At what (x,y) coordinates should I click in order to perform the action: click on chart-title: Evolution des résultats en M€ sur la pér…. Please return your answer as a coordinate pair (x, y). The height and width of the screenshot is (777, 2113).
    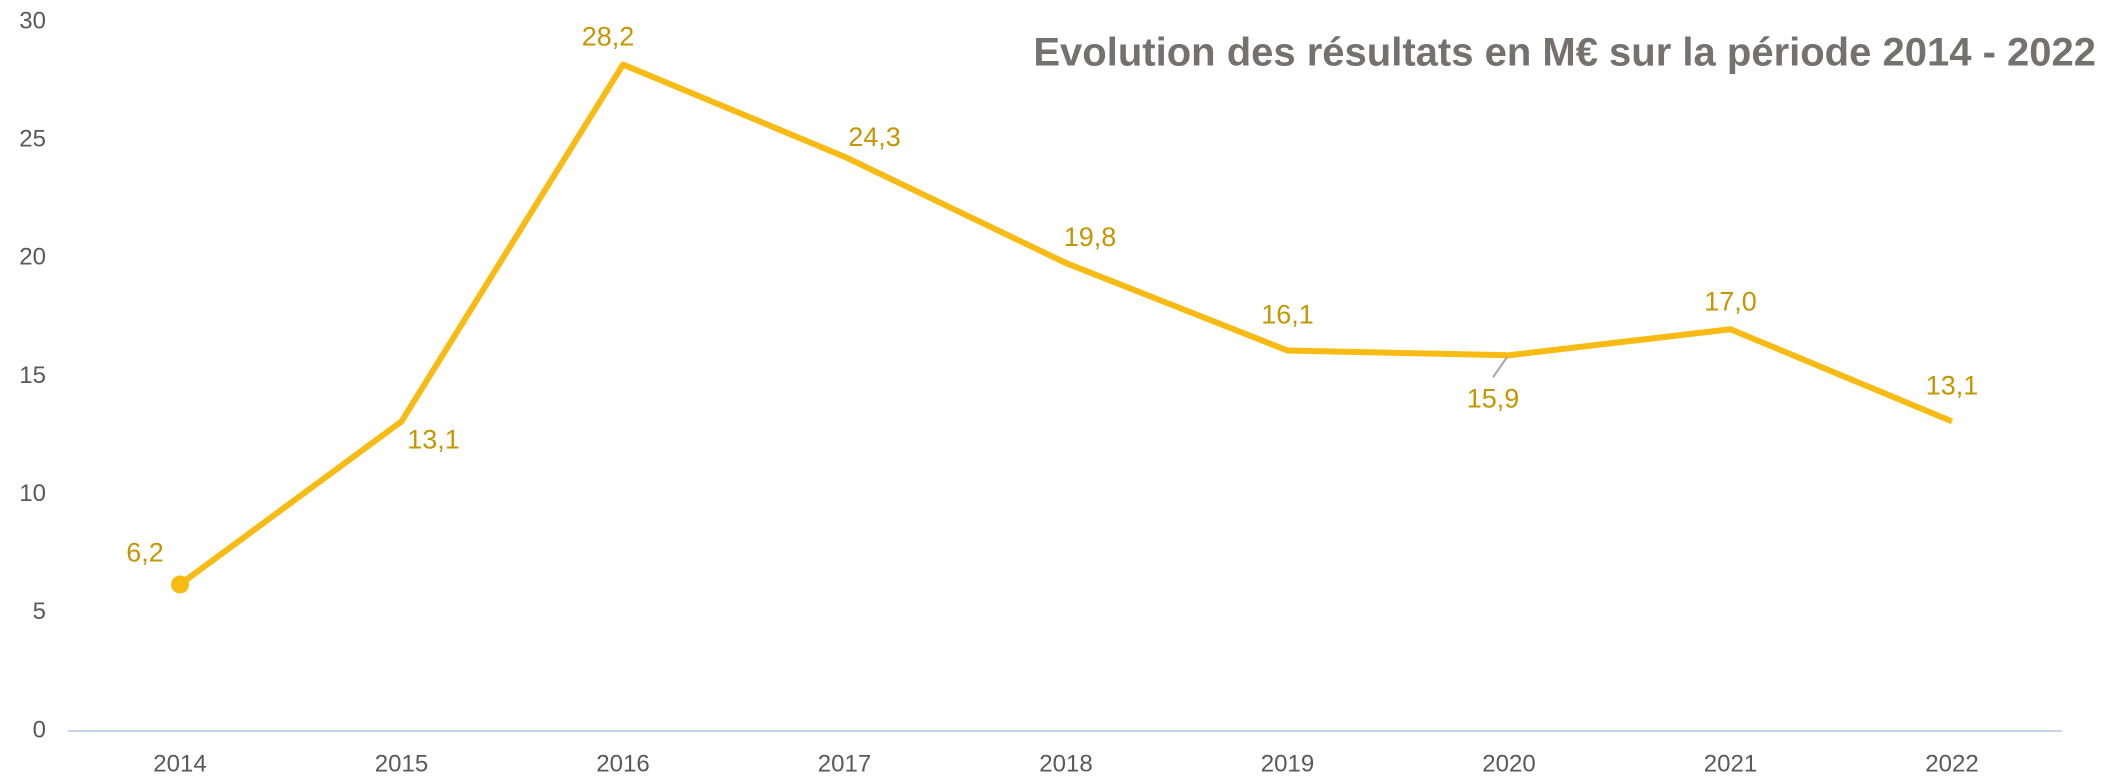
    Looking at the image, I should click on (1564, 53).